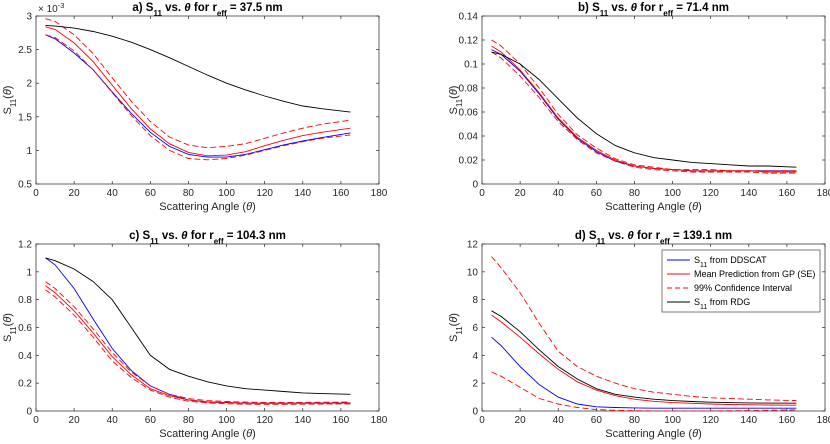 The width and height of the screenshot is (830, 444). Describe the element at coordinates (653, 207) in the screenshot. I see `x-axis-label-b: Scattering Angle (θ)` at that location.